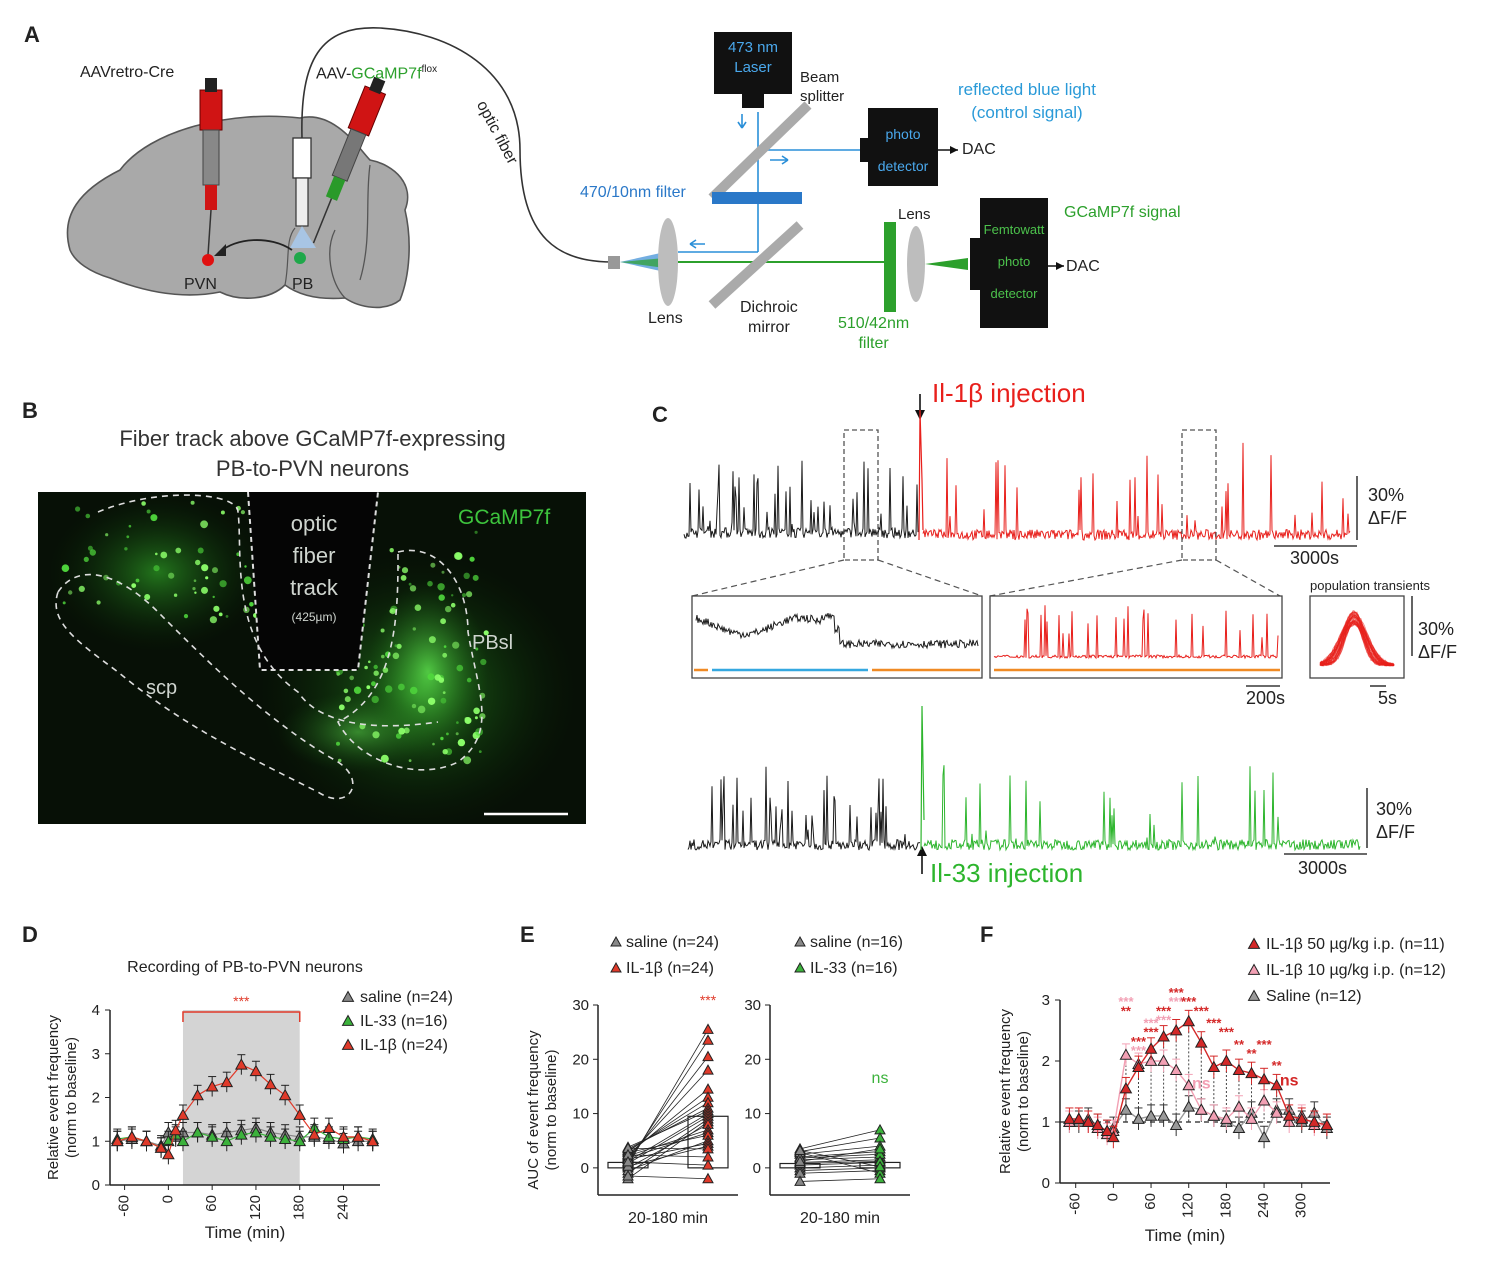 The image size is (1496, 1272). I want to click on legend-label: IL-1β (n=24), so click(670, 968).